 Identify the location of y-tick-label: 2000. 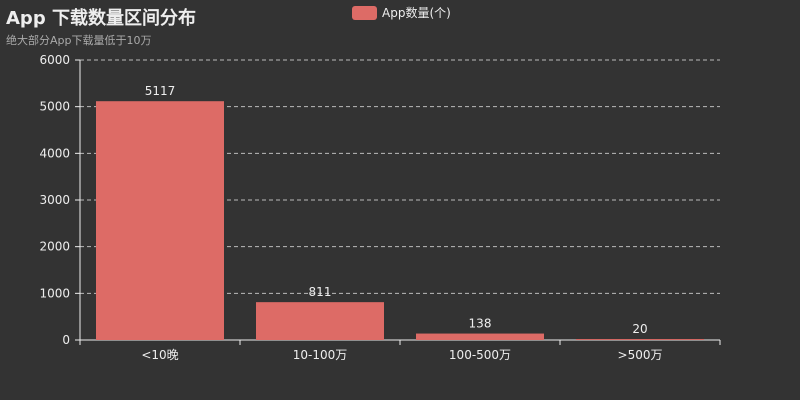
(54, 247).